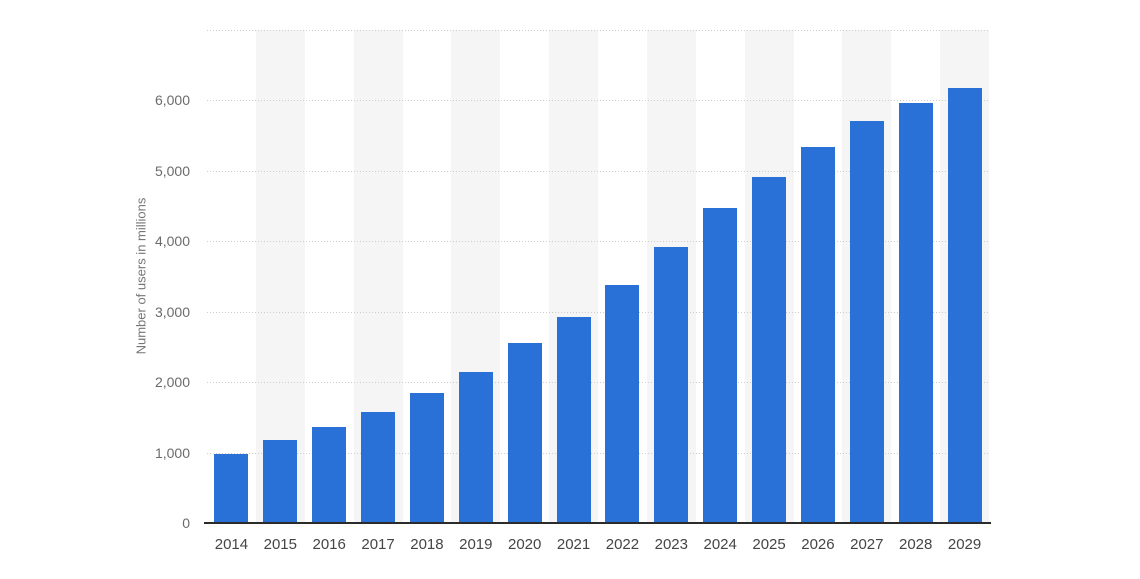  Describe the element at coordinates (280, 544) in the screenshot. I see `x-tick-label-2015: 2015` at that location.